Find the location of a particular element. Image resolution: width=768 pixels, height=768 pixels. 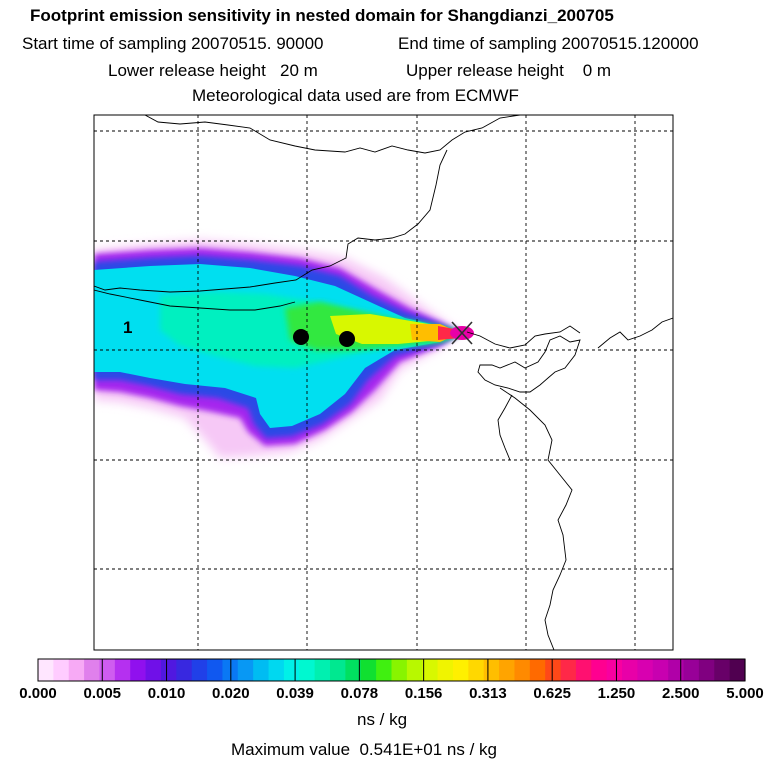

max-value-label: Maximum value 0.541E+01 ns / kg is located at coordinates (364, 749).